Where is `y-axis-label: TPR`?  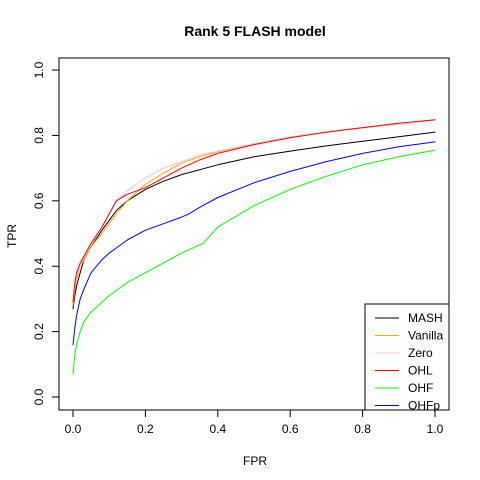
y-axis-label: TPR is located at coordinates (12, 236).